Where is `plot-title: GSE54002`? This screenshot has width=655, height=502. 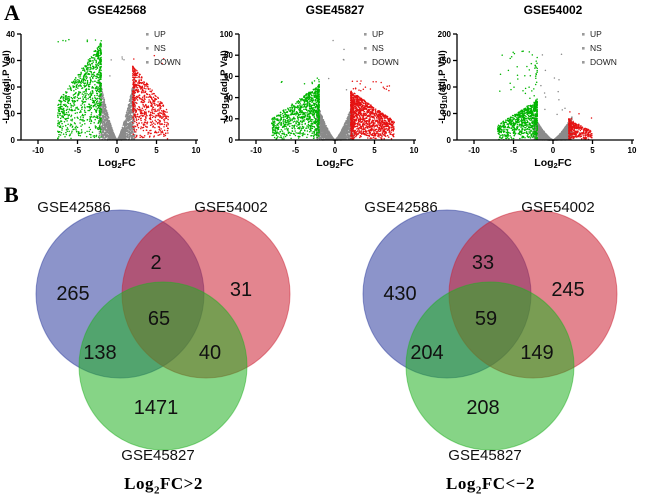 plot-title: GSE54002 is located at coordinates (553, 10).